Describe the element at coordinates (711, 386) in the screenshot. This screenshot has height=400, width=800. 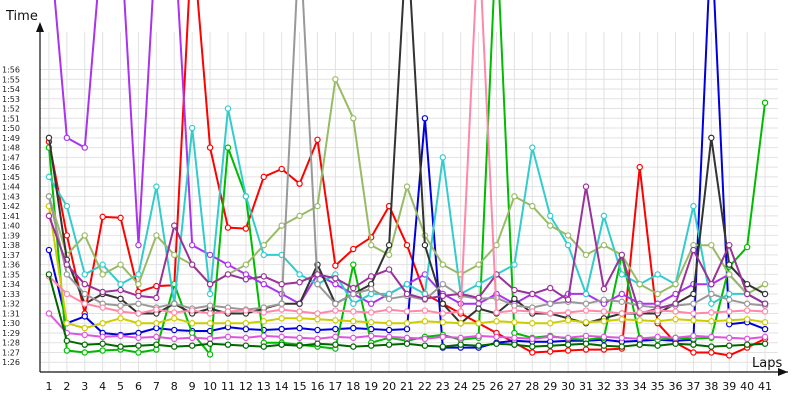
I see `x-tick-label: 38` at that location.